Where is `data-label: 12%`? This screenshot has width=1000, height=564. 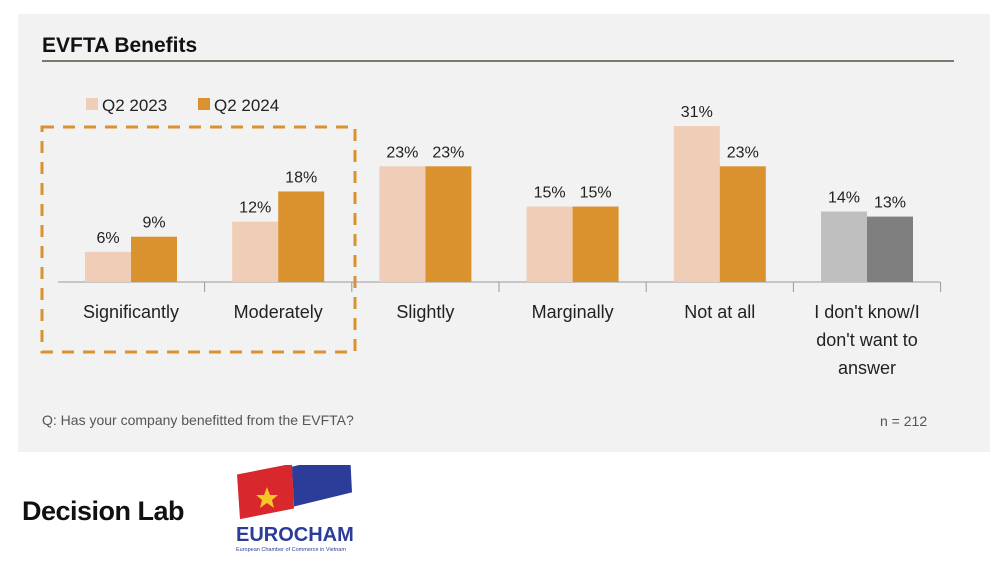
data-label: 12% is located at coordinates (255, 208).